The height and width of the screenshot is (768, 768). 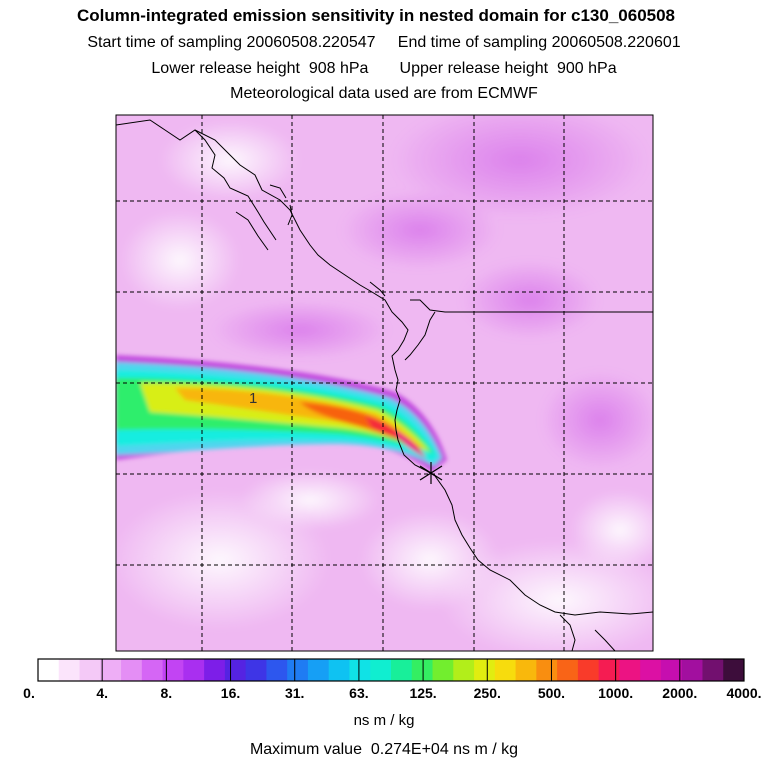 I want to click on colorbar-tick-label: 2000., so click(x=680, y=693).